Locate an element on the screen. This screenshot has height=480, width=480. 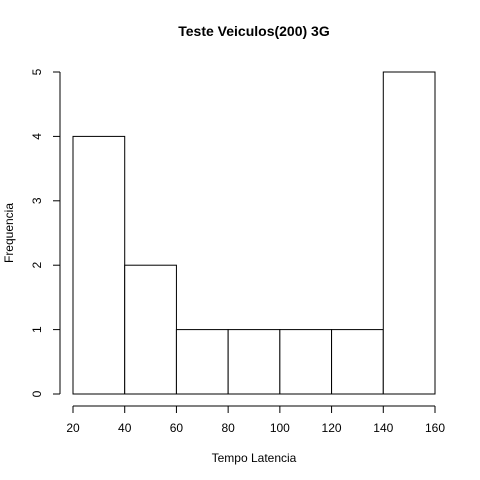
y-tick-label: 2 is located at coordinates (37, 265).